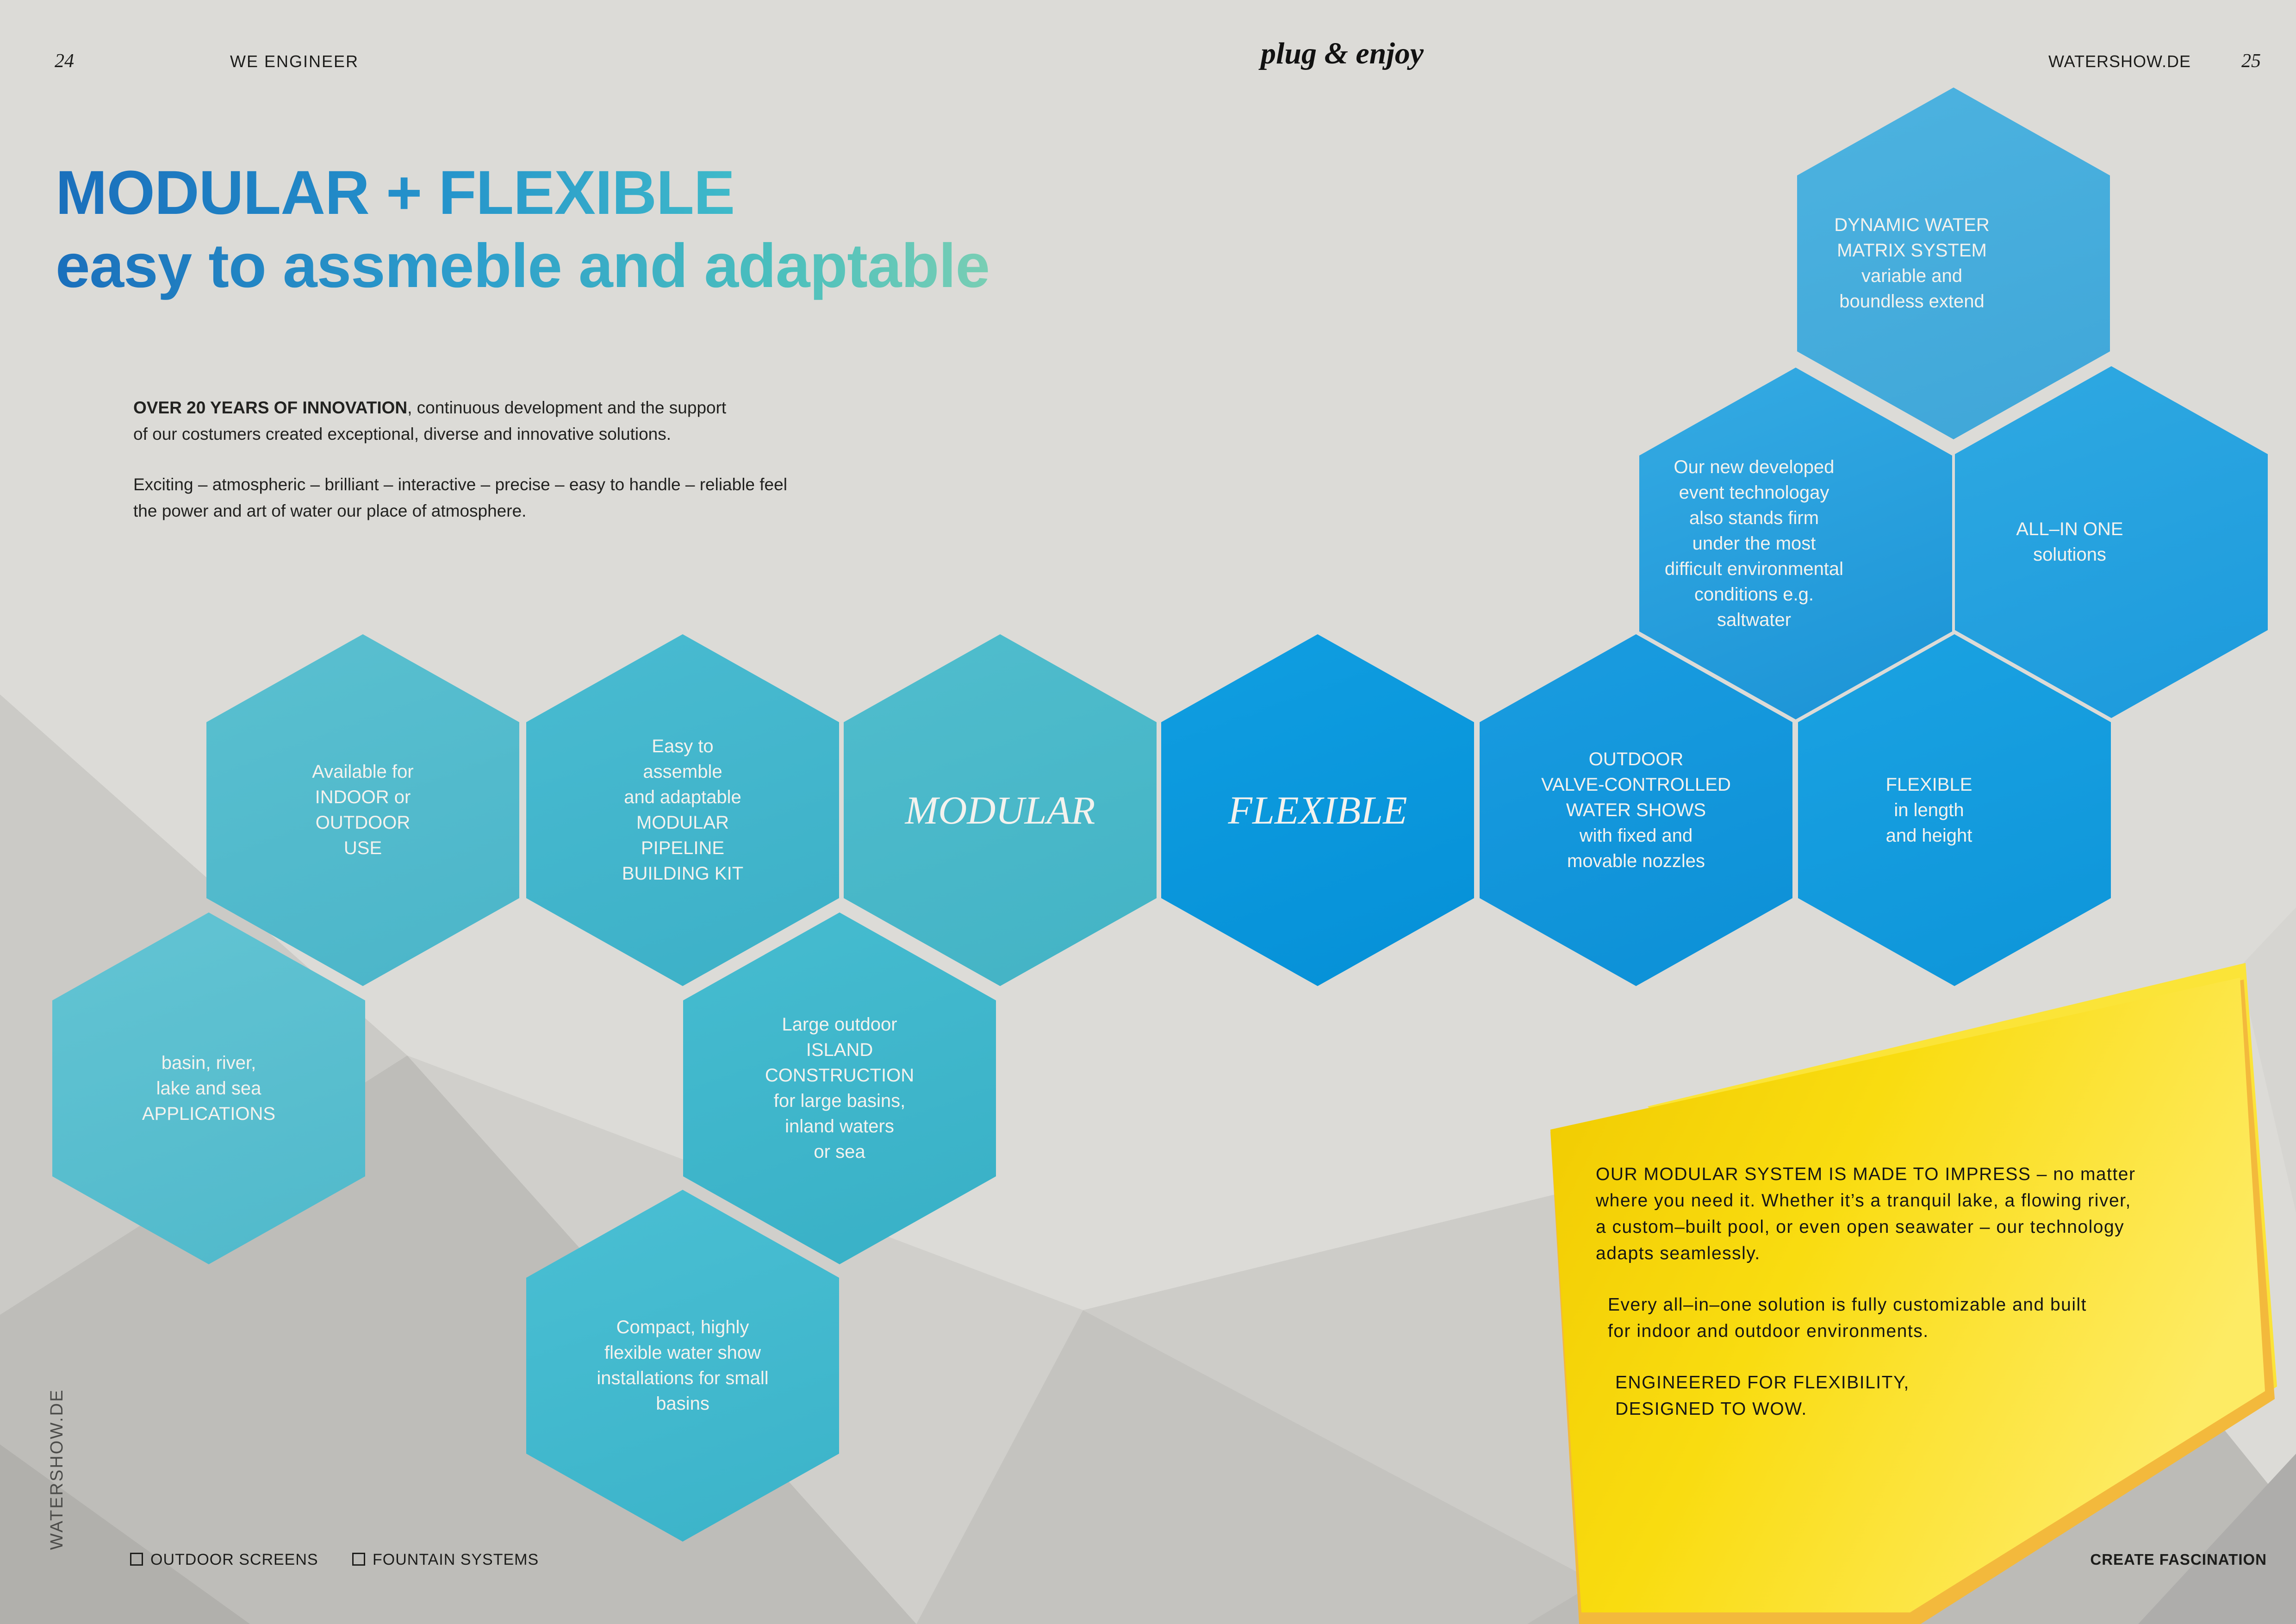 Image resolution: width=2296 pixels, height=1624 pixels. What do you see at coordinates (234, 1559) in the screenshot?
I see `footer-item-label: OUTDOOR SCREENS` at bounding box center [234, 1559].